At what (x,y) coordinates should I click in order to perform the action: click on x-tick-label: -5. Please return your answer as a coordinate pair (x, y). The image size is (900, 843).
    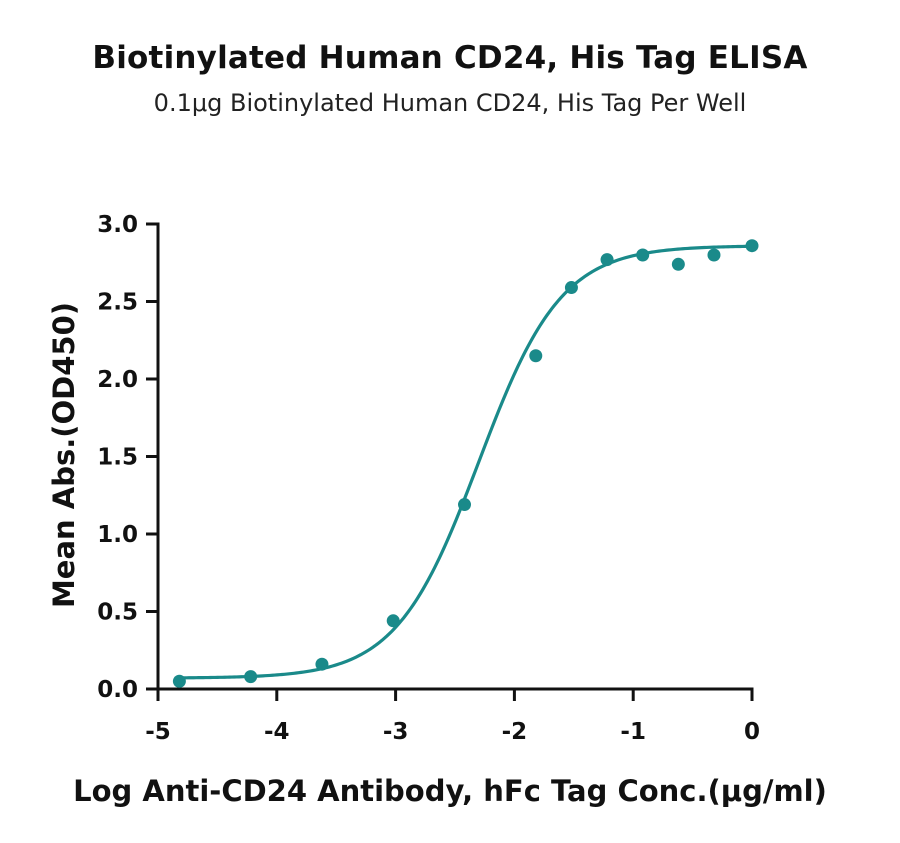
    Looking at the image, I should click on (158, 732).